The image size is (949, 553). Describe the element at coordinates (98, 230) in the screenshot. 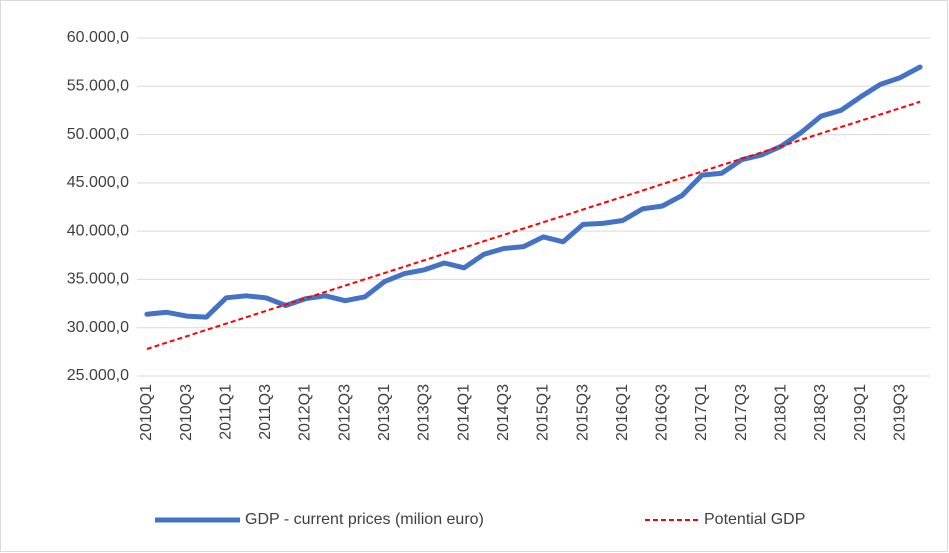

I see `y-tick-label: 40.000,0` at that location.